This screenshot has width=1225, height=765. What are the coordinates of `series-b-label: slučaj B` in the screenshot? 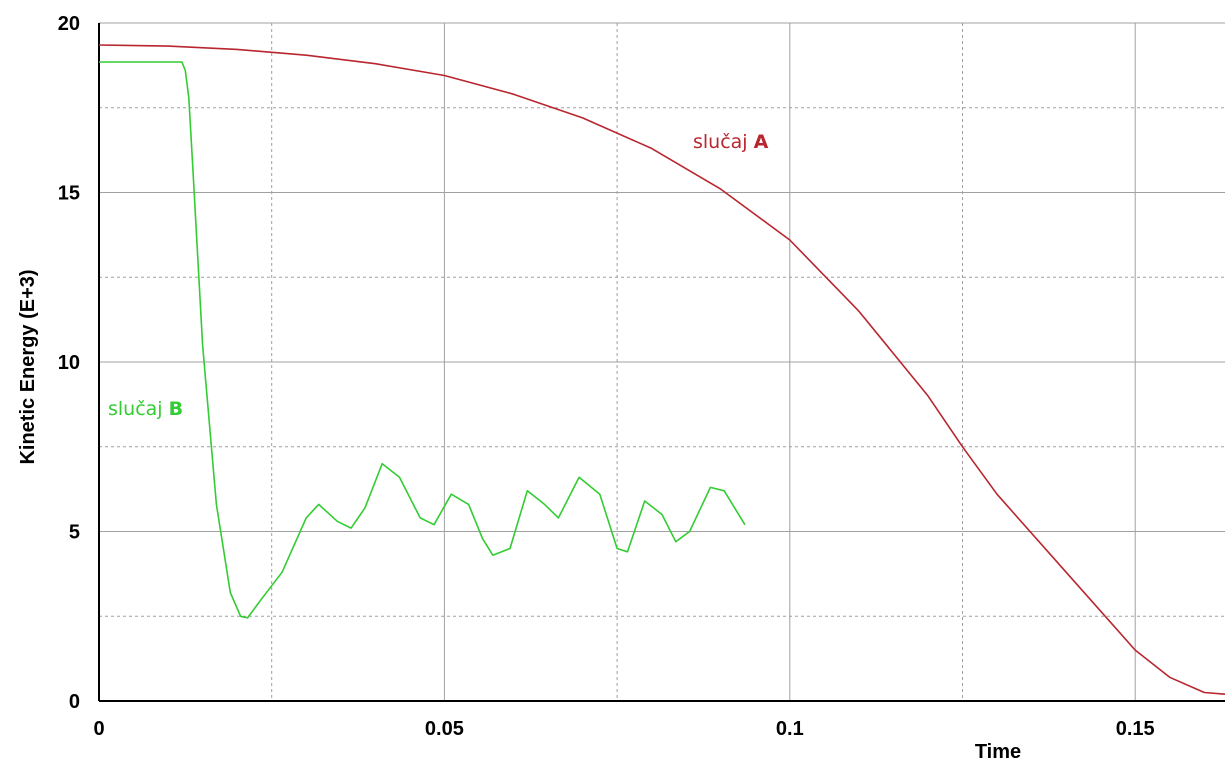 It's located at (145, 409).